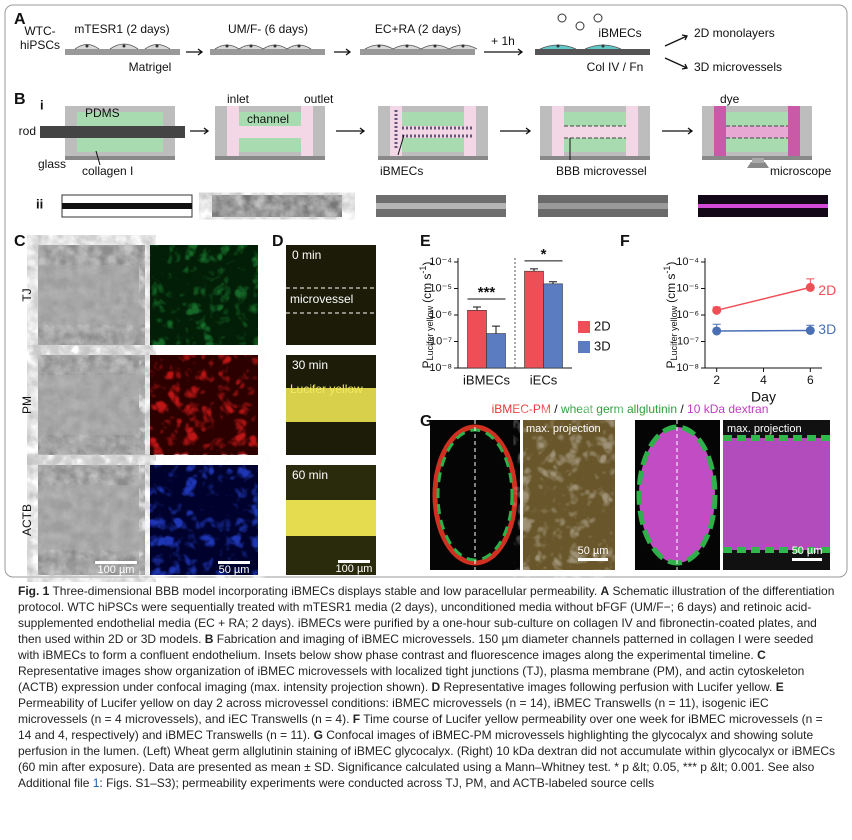 The width and height of the screenshot is (852, 840). What do you see at coordinates (426, 421) in the screenshot?
I see `panel-label: G` at bounding box center [426, 421].